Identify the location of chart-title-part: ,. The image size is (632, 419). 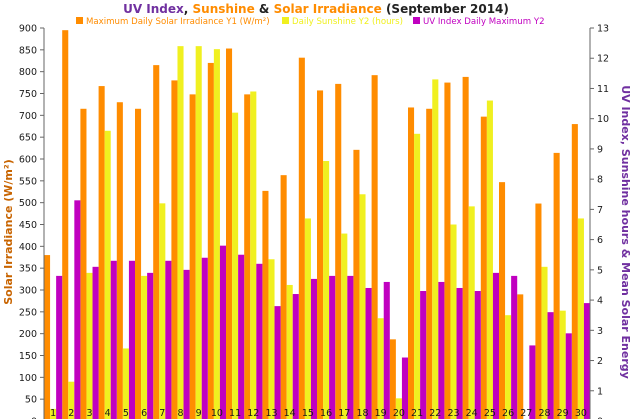
(188, 9).